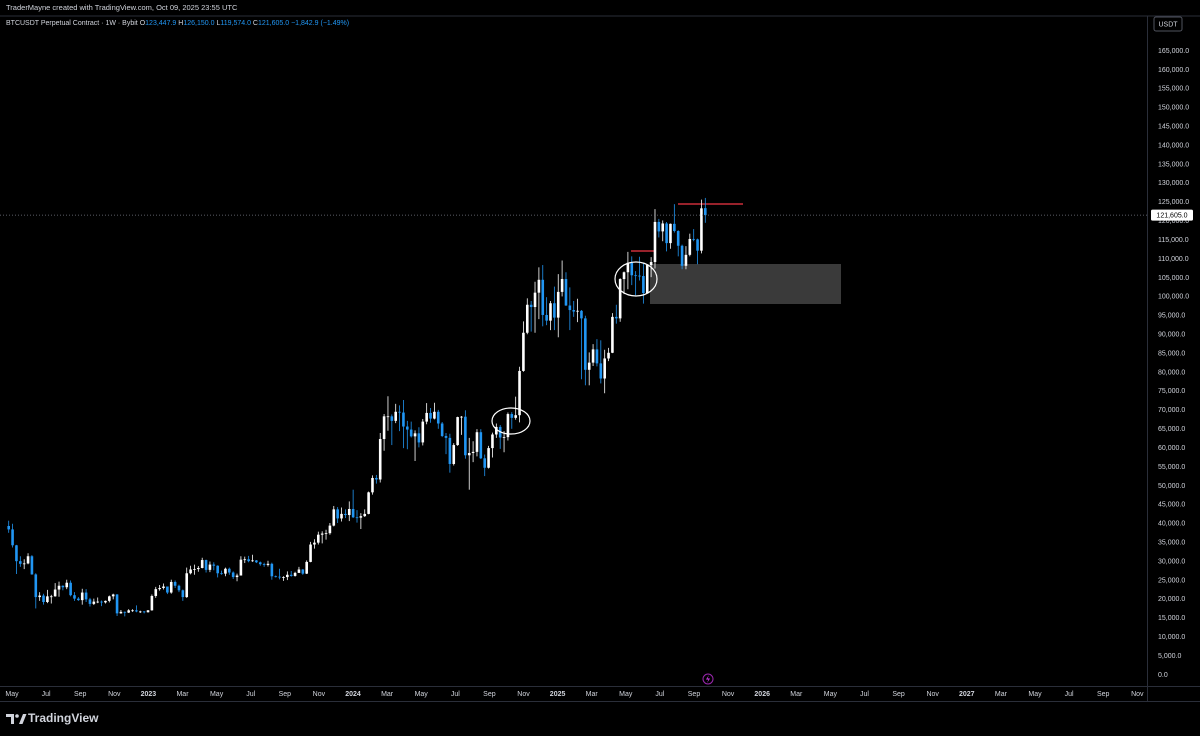 This screenshot has height=736, width=1200. Describe the element at coordinates (63, 718) in the screenshot. I see `brand: TradingView` at that location.